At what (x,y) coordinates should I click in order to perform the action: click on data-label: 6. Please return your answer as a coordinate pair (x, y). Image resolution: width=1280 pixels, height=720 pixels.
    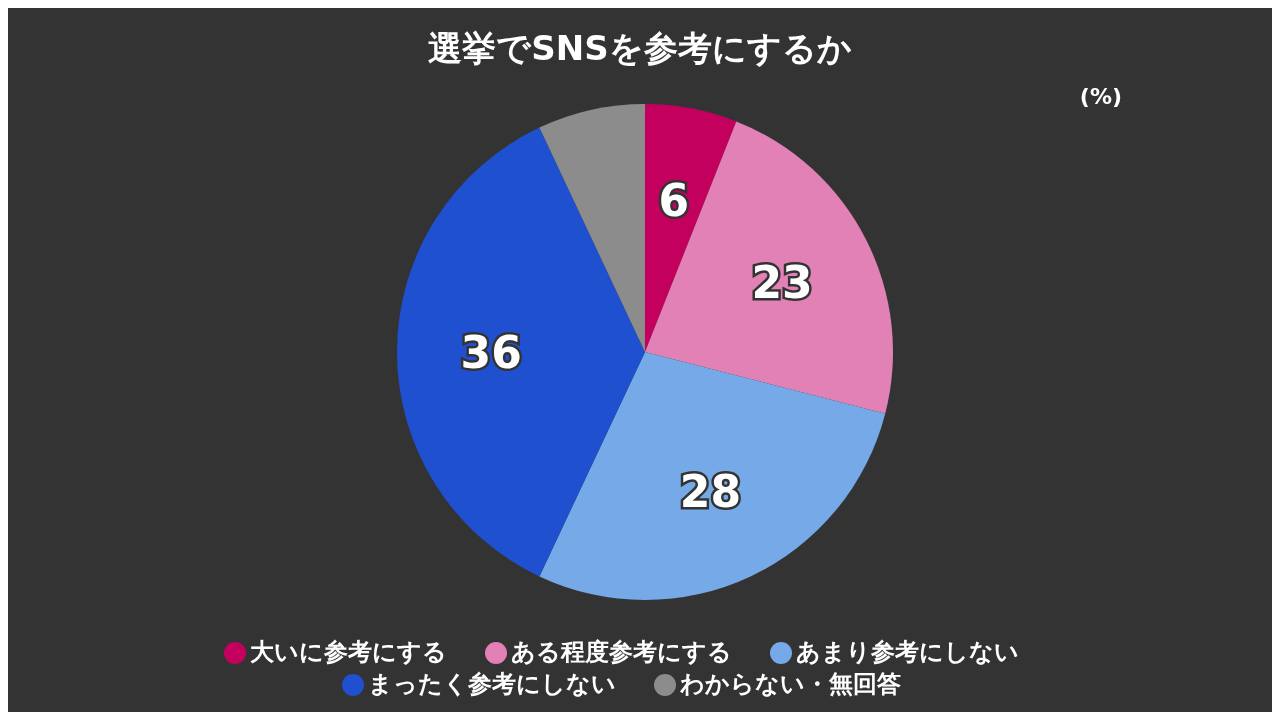
    Looking at the image, I should click on (674, 201).